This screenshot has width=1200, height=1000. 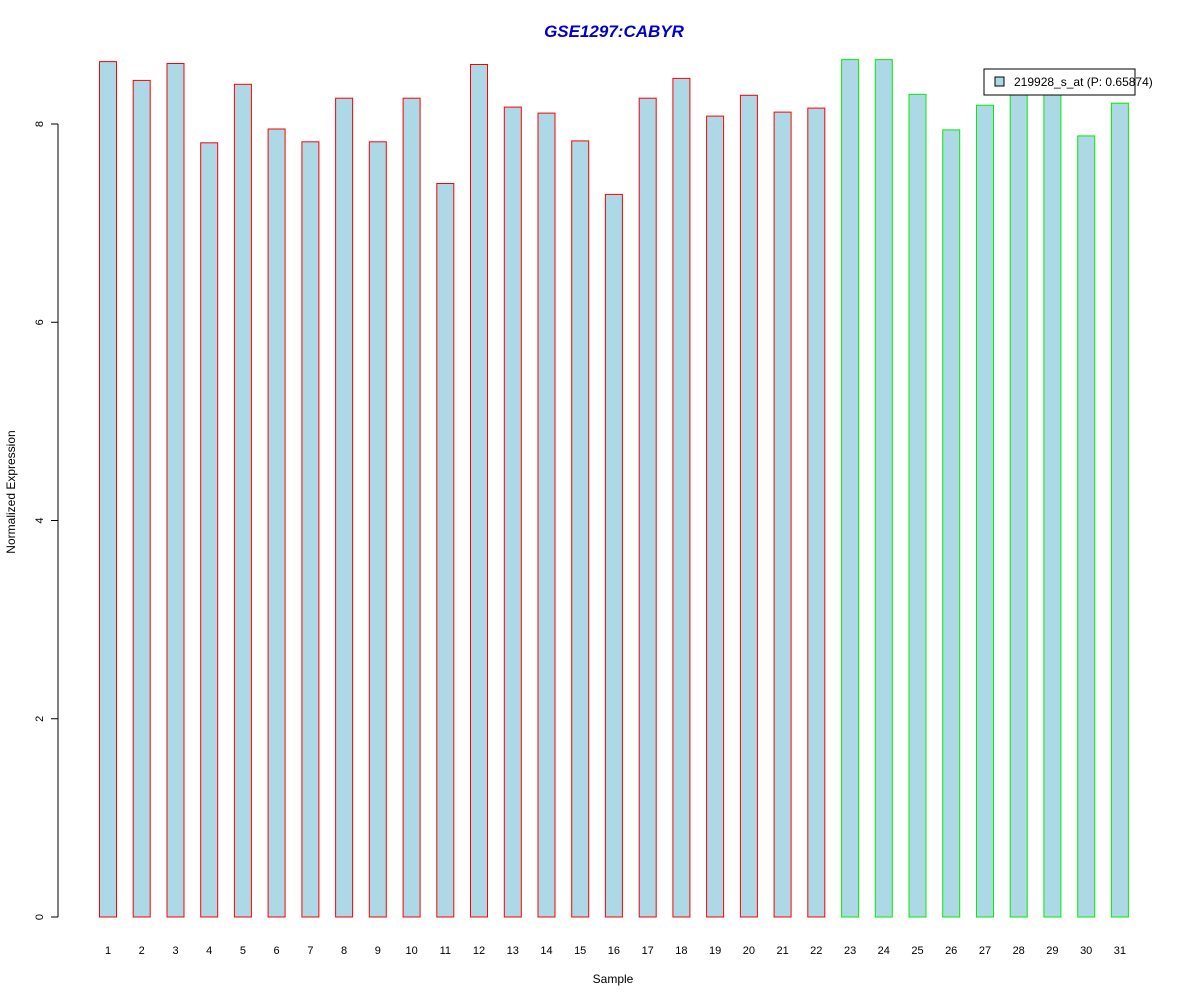 What do you see at coordinates (580, 951) in the screenshot?
I see `x-tick-label: 15` at bounding box center [580, 951].